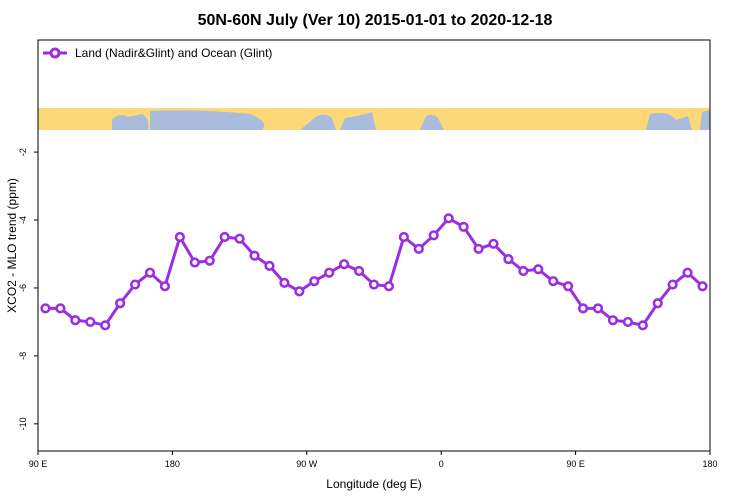 The height and width of the screenshot is (500, 750). What do you see at coordinates (23, 423) in the screenshot?
I see `y-tick-label: -10` at bounding box center [23, 423].